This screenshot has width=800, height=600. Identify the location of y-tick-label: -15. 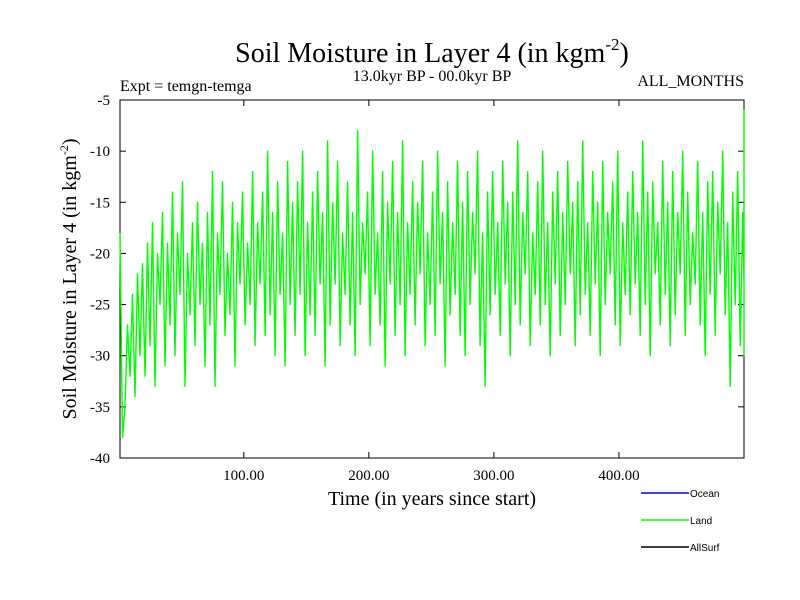
(100, 203).